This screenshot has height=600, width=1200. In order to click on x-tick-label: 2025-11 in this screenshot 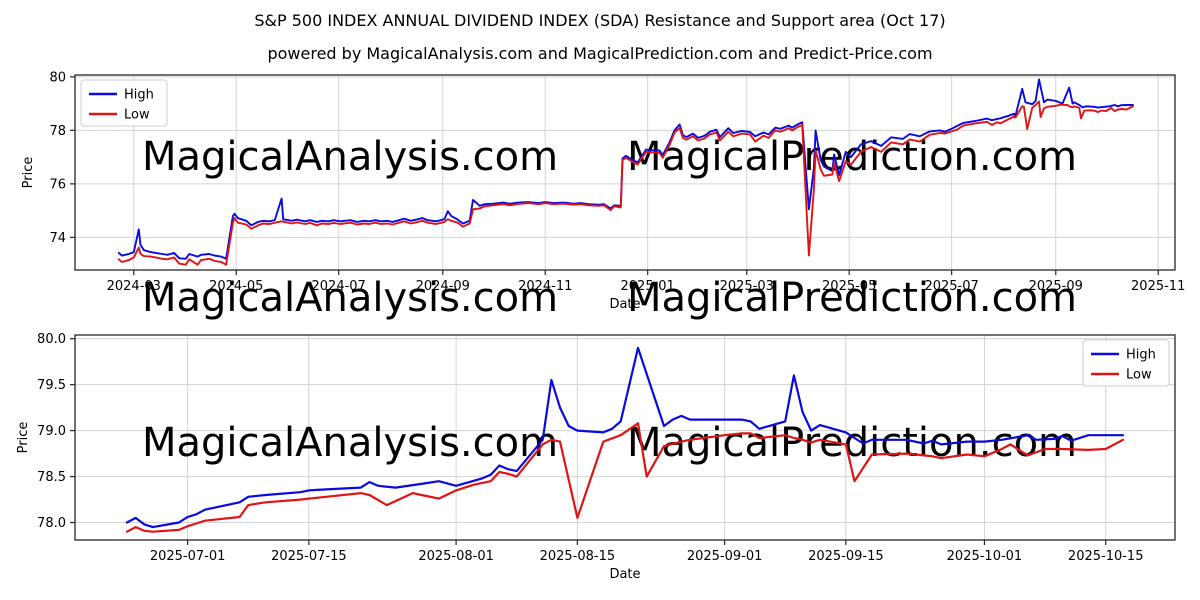, I will do `click(1158, 286)`.